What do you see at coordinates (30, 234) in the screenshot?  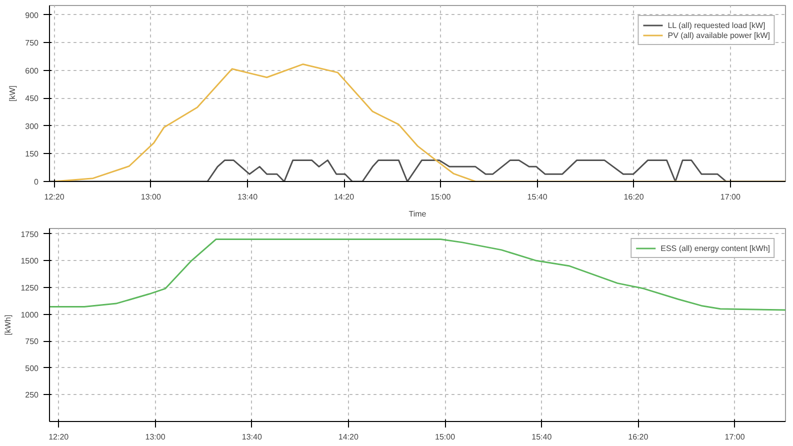 I see `y-tick-label: 1750` at bounding box center [30, 234].